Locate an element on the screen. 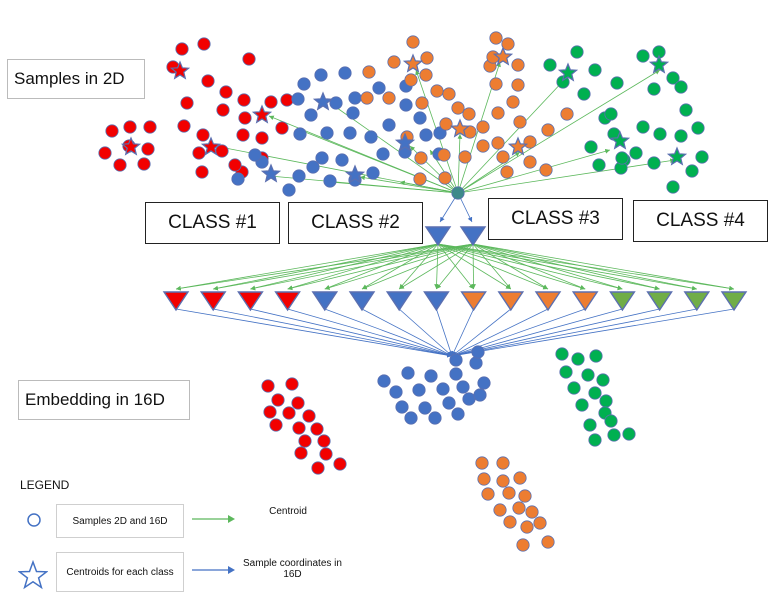 Image resolution: width=783 pixels, height=602 pixels. top-triangle is located at coordinates (473, 236).